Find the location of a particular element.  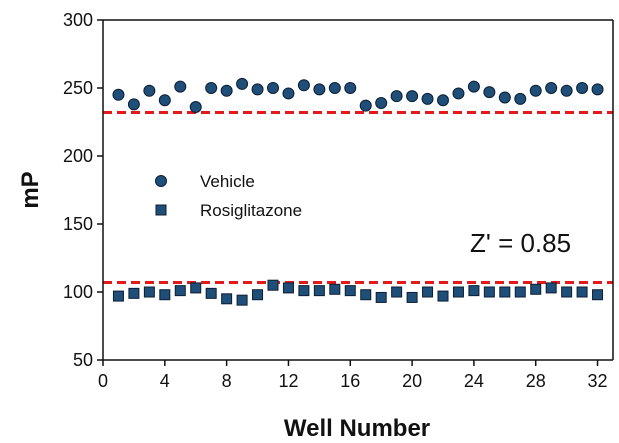

x-tick-label: 4 is located at coordinates (165, 381).